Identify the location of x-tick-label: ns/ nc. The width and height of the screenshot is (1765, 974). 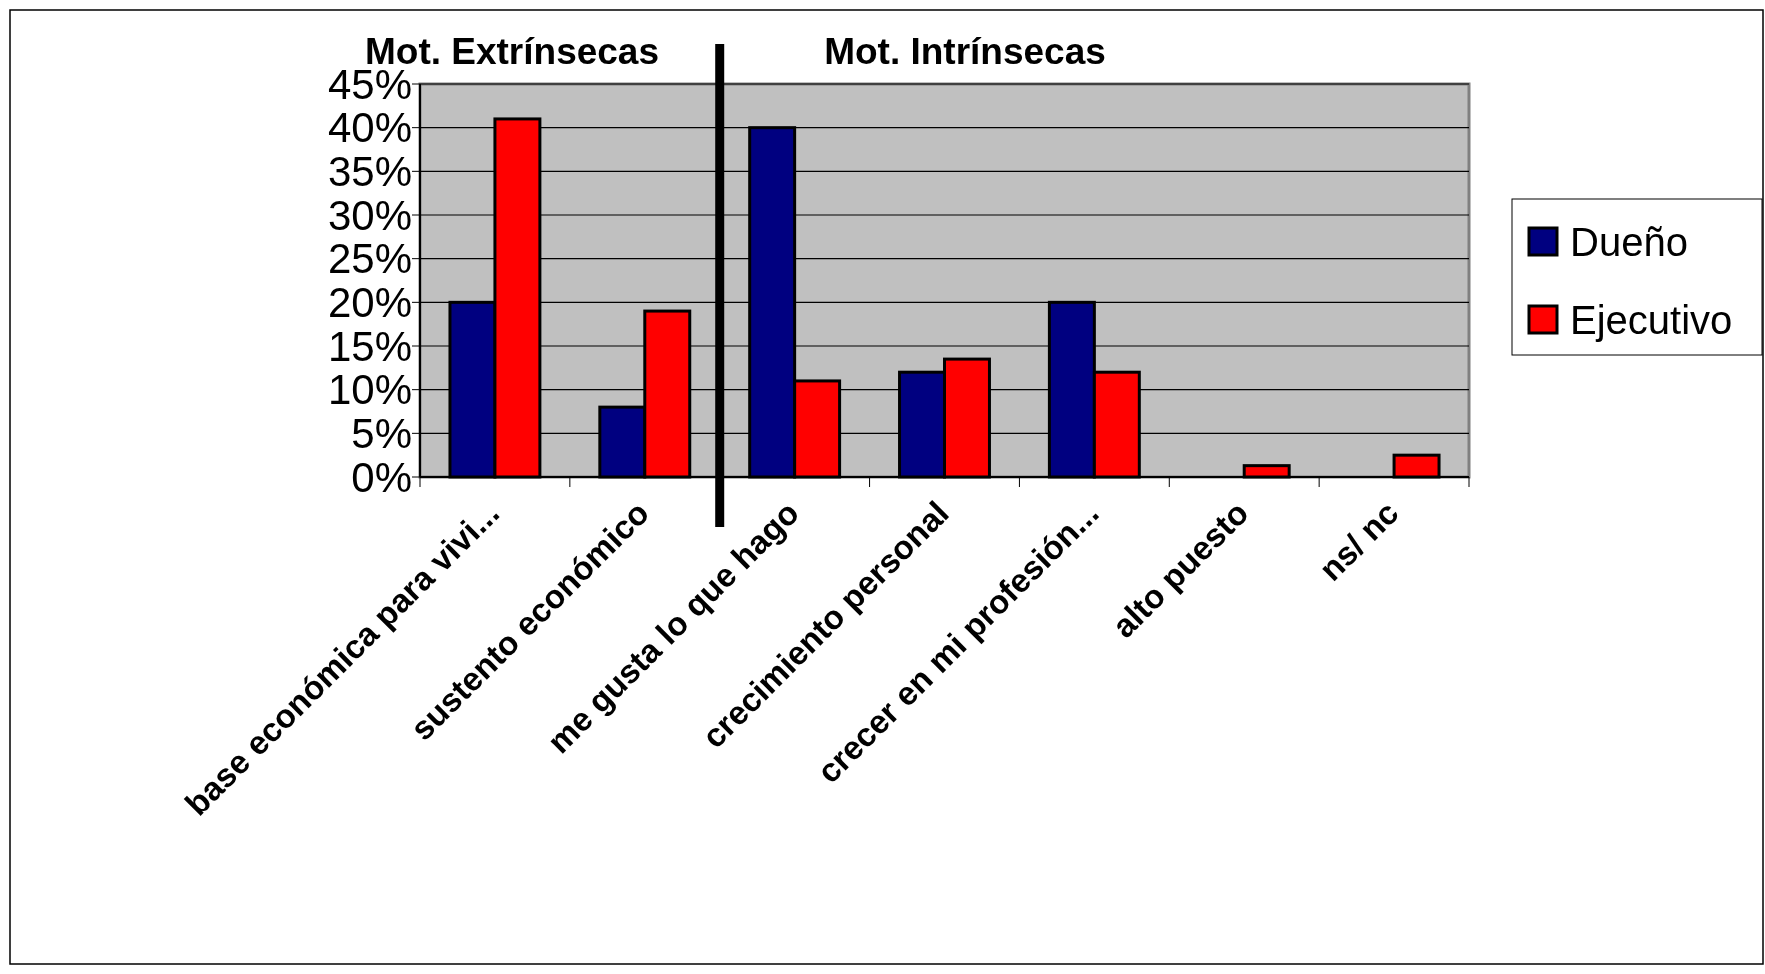
(1358, 541).